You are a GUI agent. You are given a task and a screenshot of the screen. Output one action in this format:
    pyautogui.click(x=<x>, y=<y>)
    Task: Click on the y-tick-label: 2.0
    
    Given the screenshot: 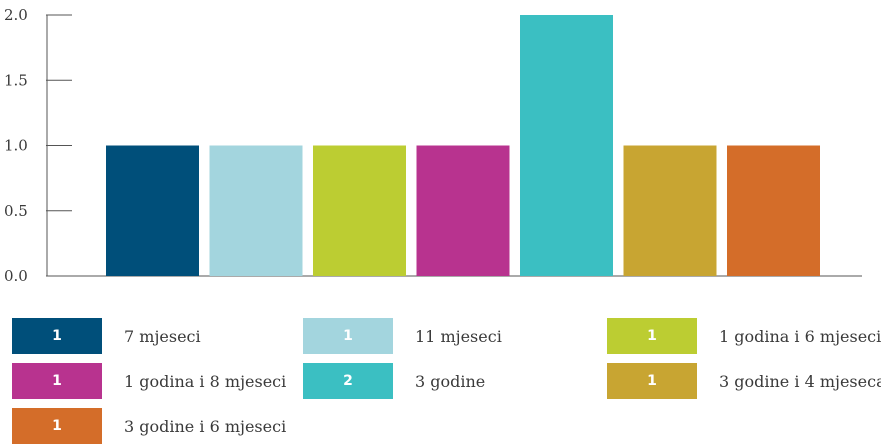 What is the action you would take?
    pyautogui.click(x=16, y=15)
    